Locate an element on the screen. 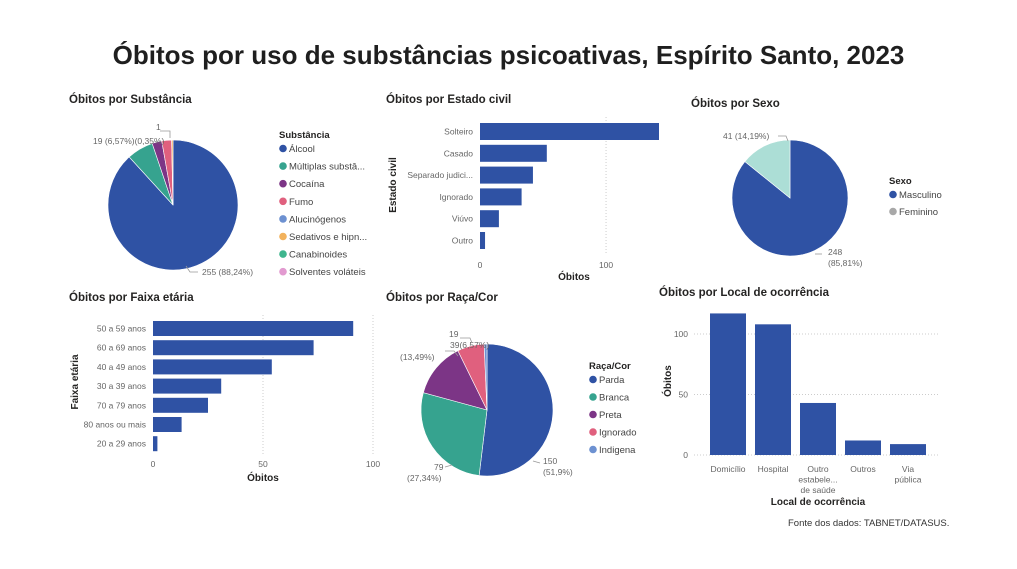 The width and height of the screenshot is (1017, 569). y-axis-title: Faixa etária is located at coordinates (75, 381).